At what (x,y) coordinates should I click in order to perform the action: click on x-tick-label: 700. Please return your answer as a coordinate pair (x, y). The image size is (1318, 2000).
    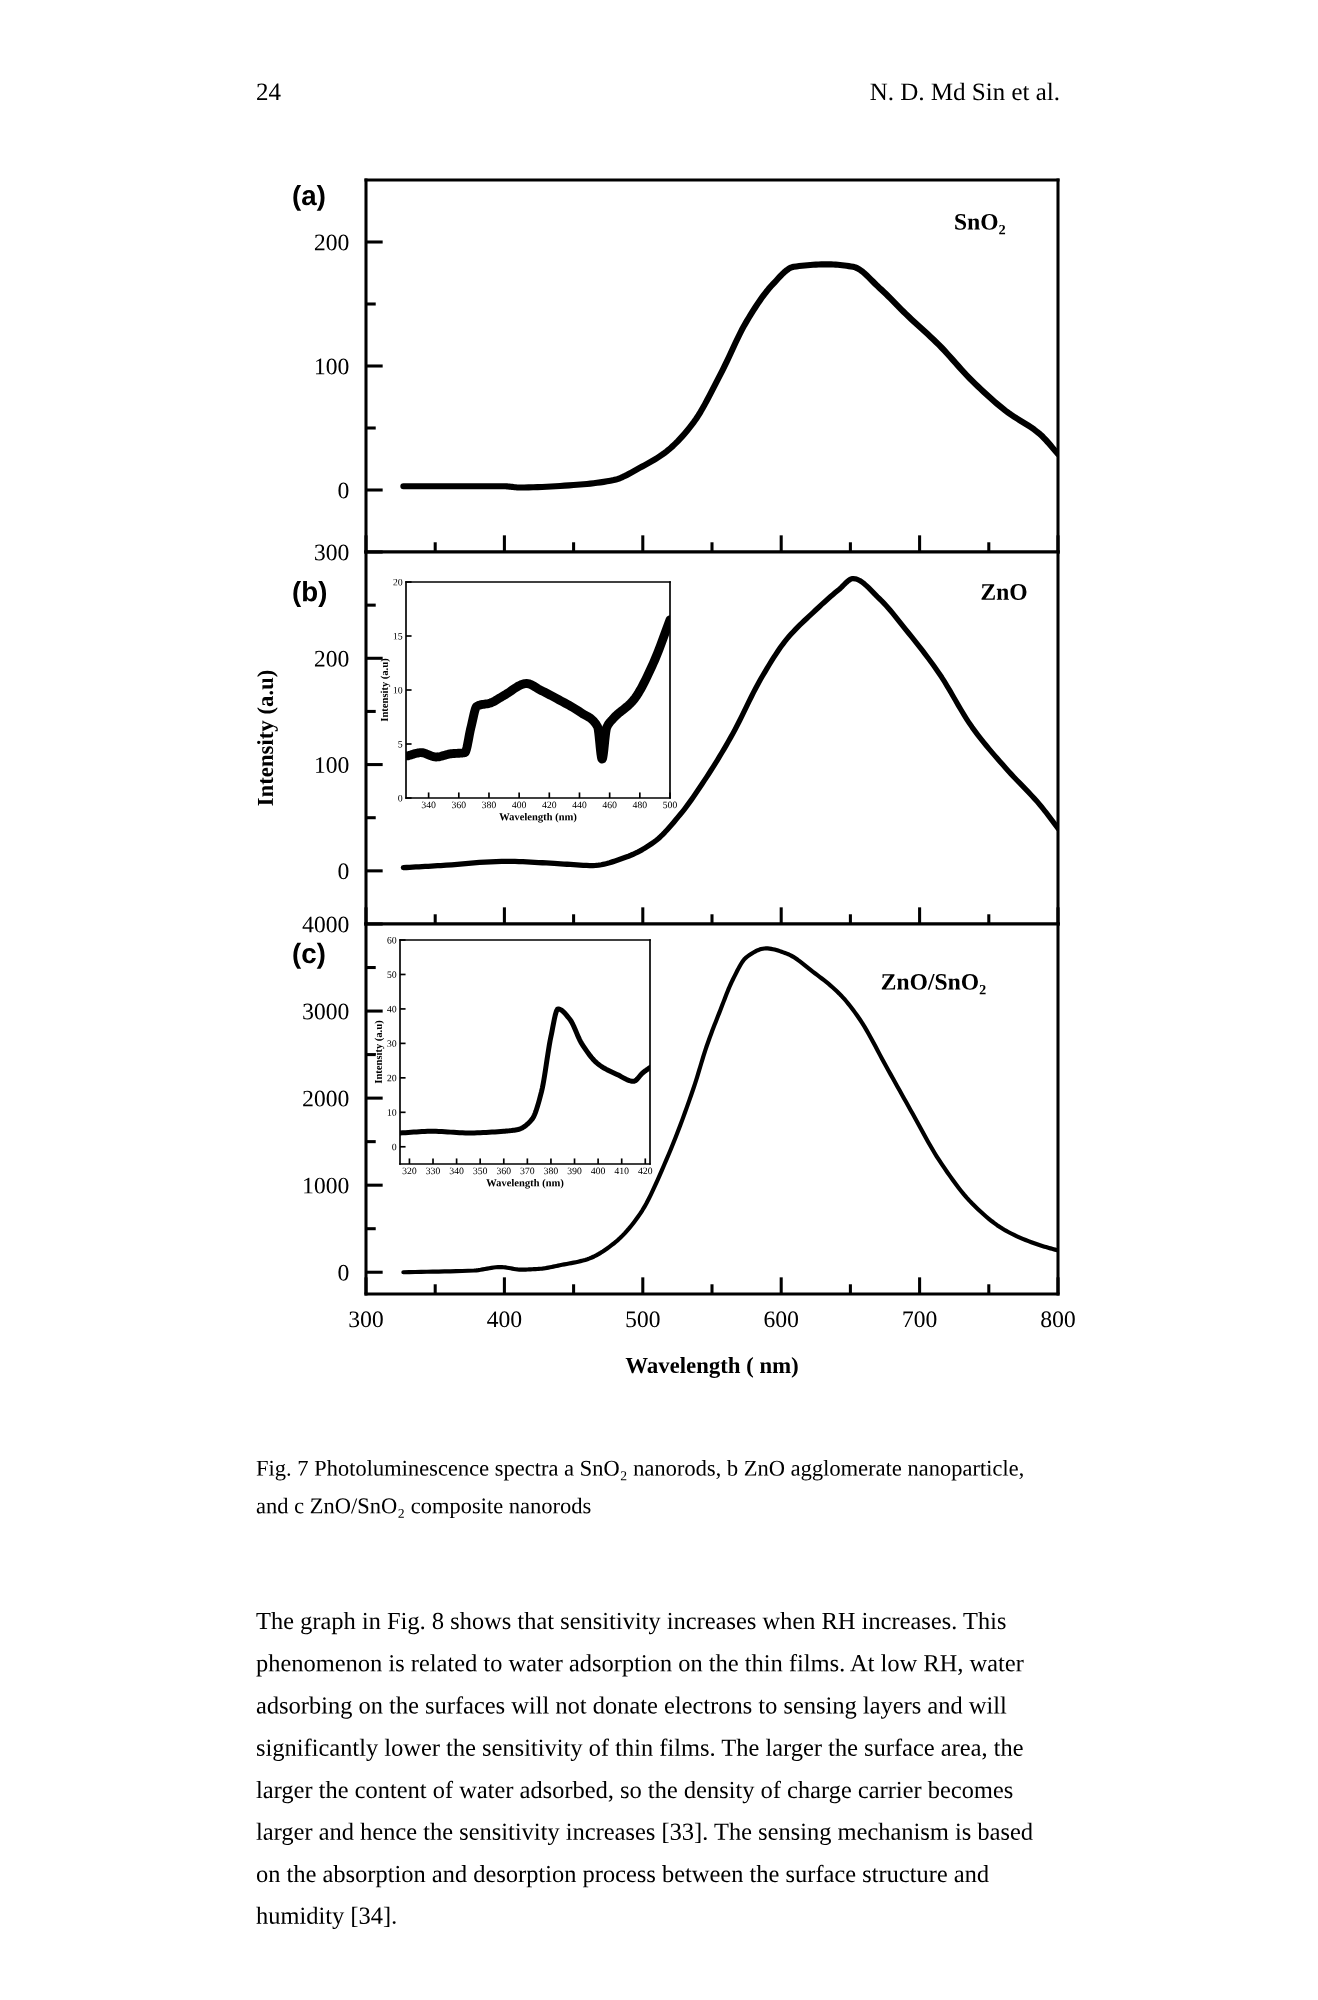
    Looking at the image, I should click on (920, 1319).